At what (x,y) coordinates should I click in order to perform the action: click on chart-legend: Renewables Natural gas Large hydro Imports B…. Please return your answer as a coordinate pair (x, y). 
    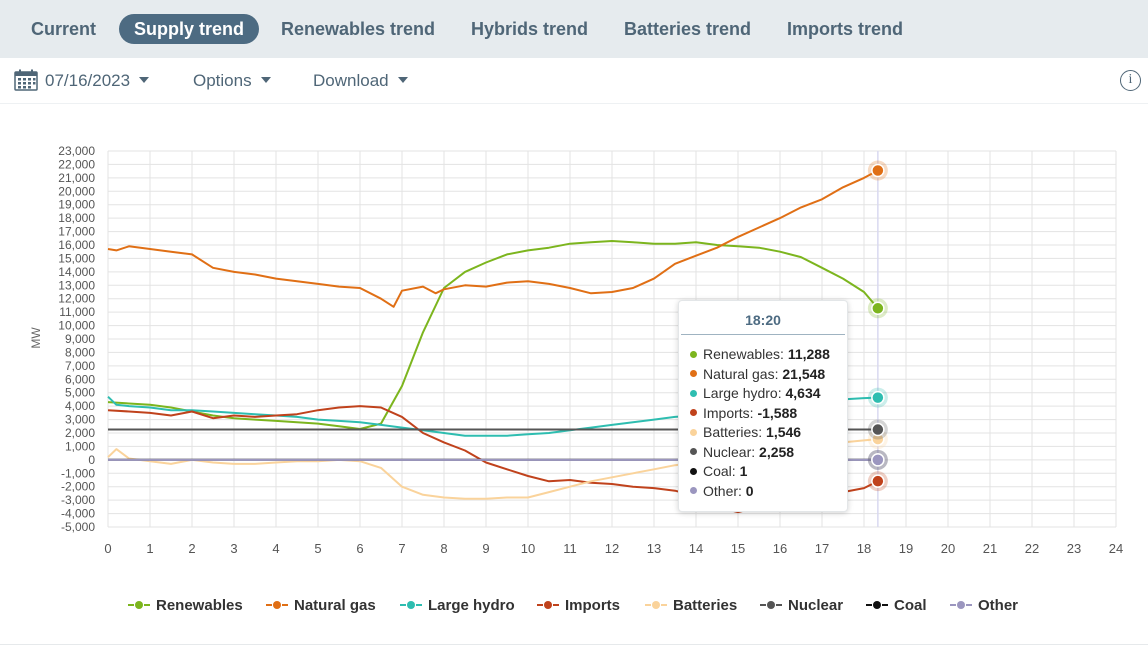
    Looking at the image, I should click on (574, 606).